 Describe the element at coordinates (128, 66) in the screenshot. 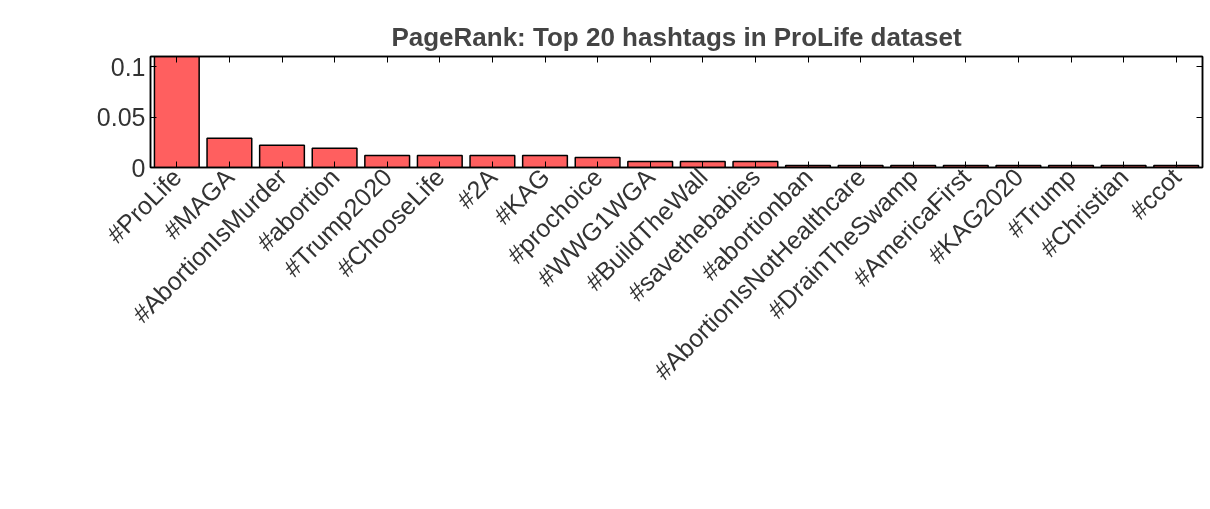

I see `y-tick-label: 0.1` at that location.